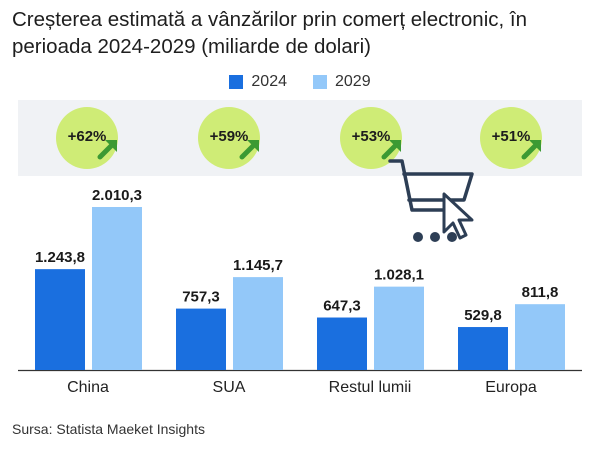 This screenshot has width=600, height=450. Describe the element at coordinates (511, 387) in the screenshot. I see `x-tick-label: Europa` at that location.